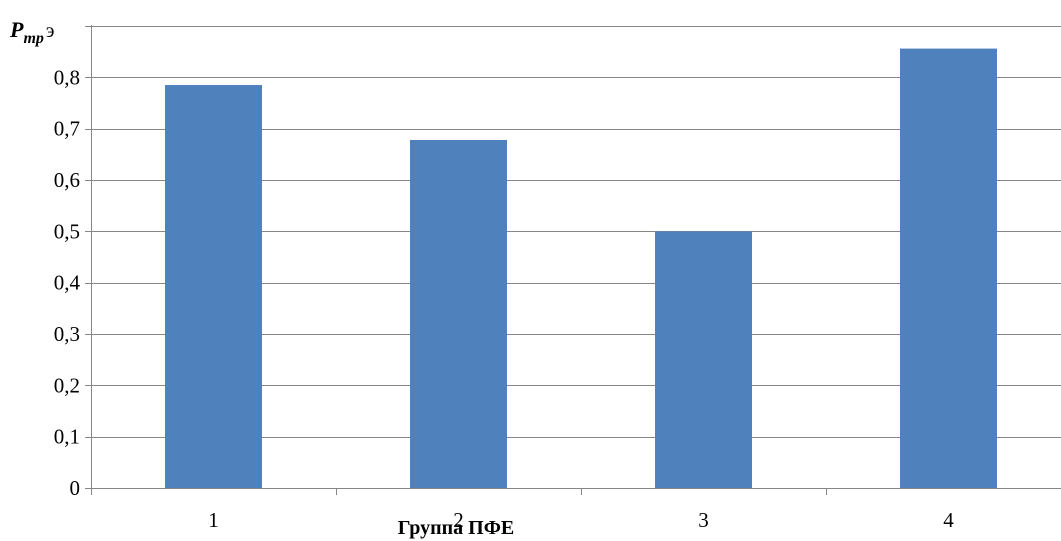  I want to click on y-tick-label: 0,4, so click(67, 283).